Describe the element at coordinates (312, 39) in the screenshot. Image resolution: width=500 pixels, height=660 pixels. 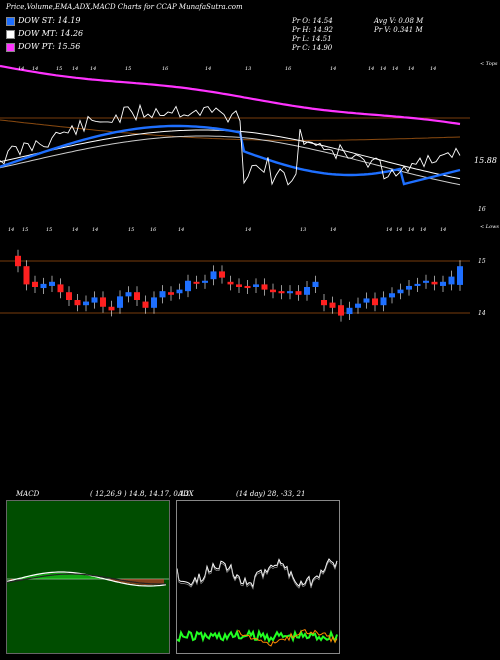
I see `stat-low: Pr L: 14.51` at that location.